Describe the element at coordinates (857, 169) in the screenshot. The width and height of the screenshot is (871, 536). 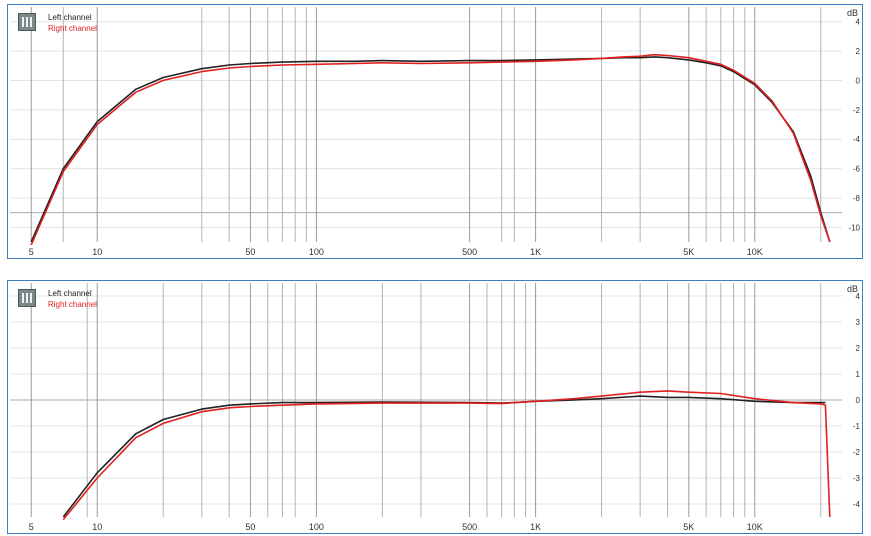
I see `y-tick-label: -6` at that location.